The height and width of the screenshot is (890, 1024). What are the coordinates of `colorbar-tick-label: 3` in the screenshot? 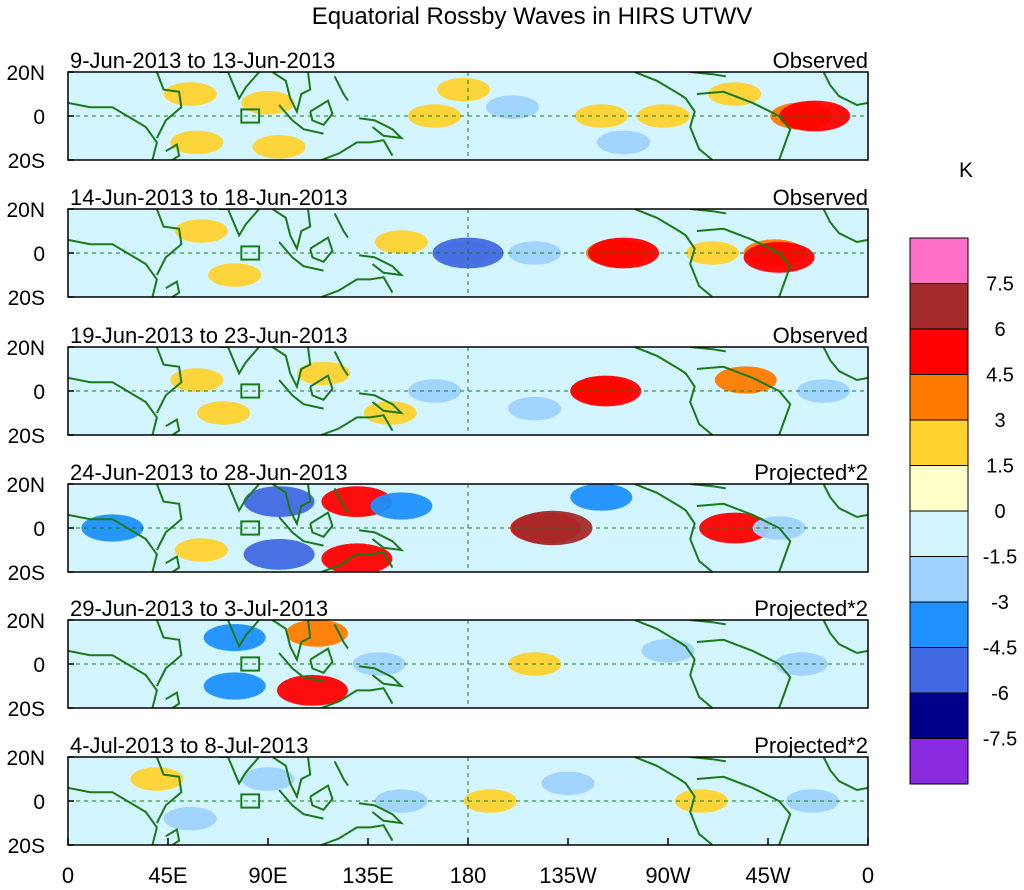 It's located at (999, 421).